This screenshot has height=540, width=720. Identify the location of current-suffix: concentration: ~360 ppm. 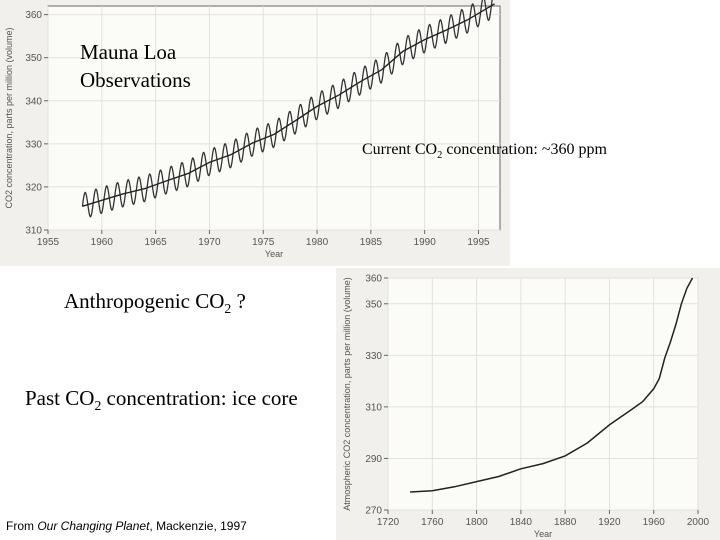
(524, 149).